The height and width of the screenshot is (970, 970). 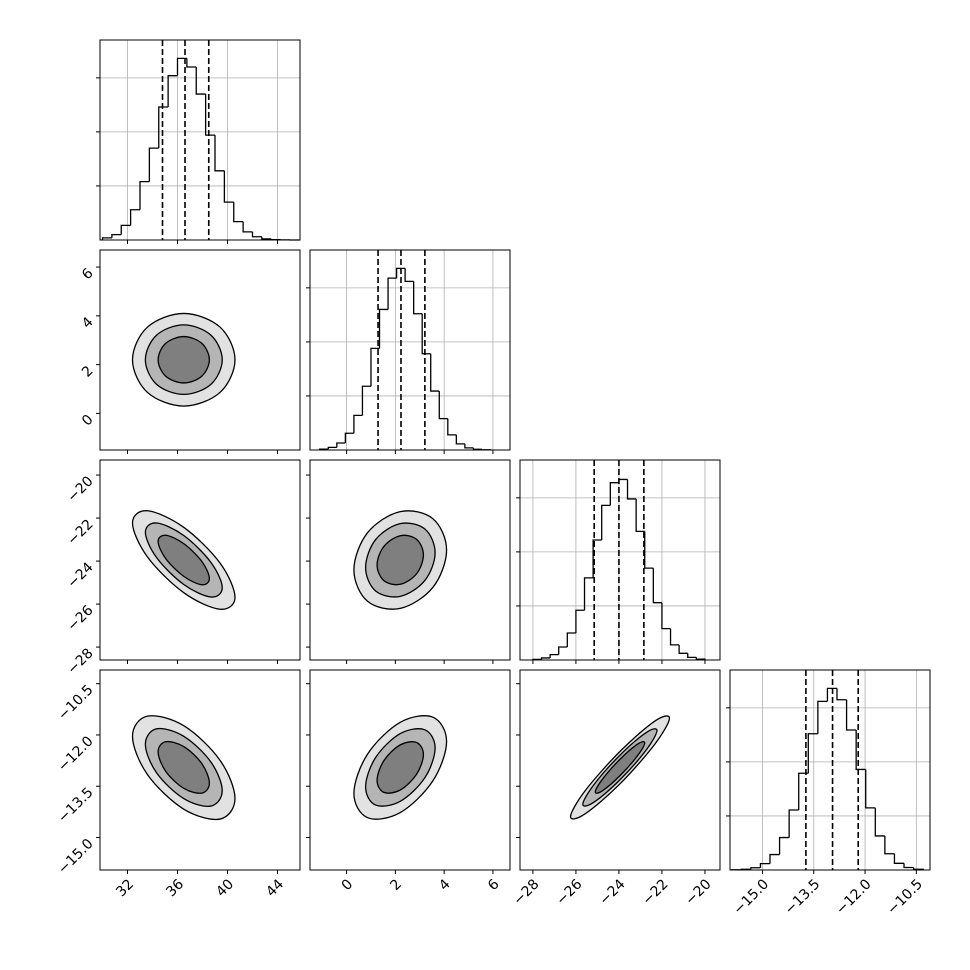 I want to click on y-tick-label: −28, so click(x=80, y=661).